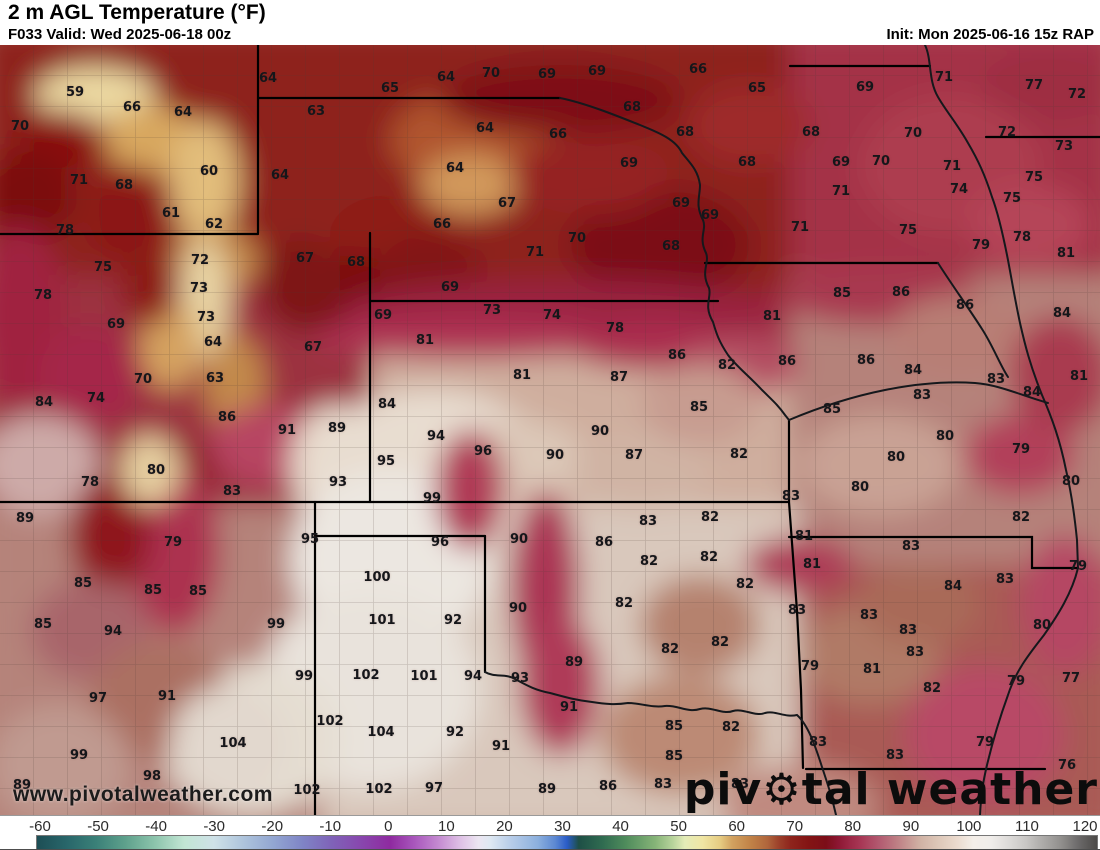 The height and width of the screenshot is (850, 1100). What do you see at coordinates (330, 826) in the screenshot?
I see `colorbar-tick: -10` at bounding box center [330, 826].